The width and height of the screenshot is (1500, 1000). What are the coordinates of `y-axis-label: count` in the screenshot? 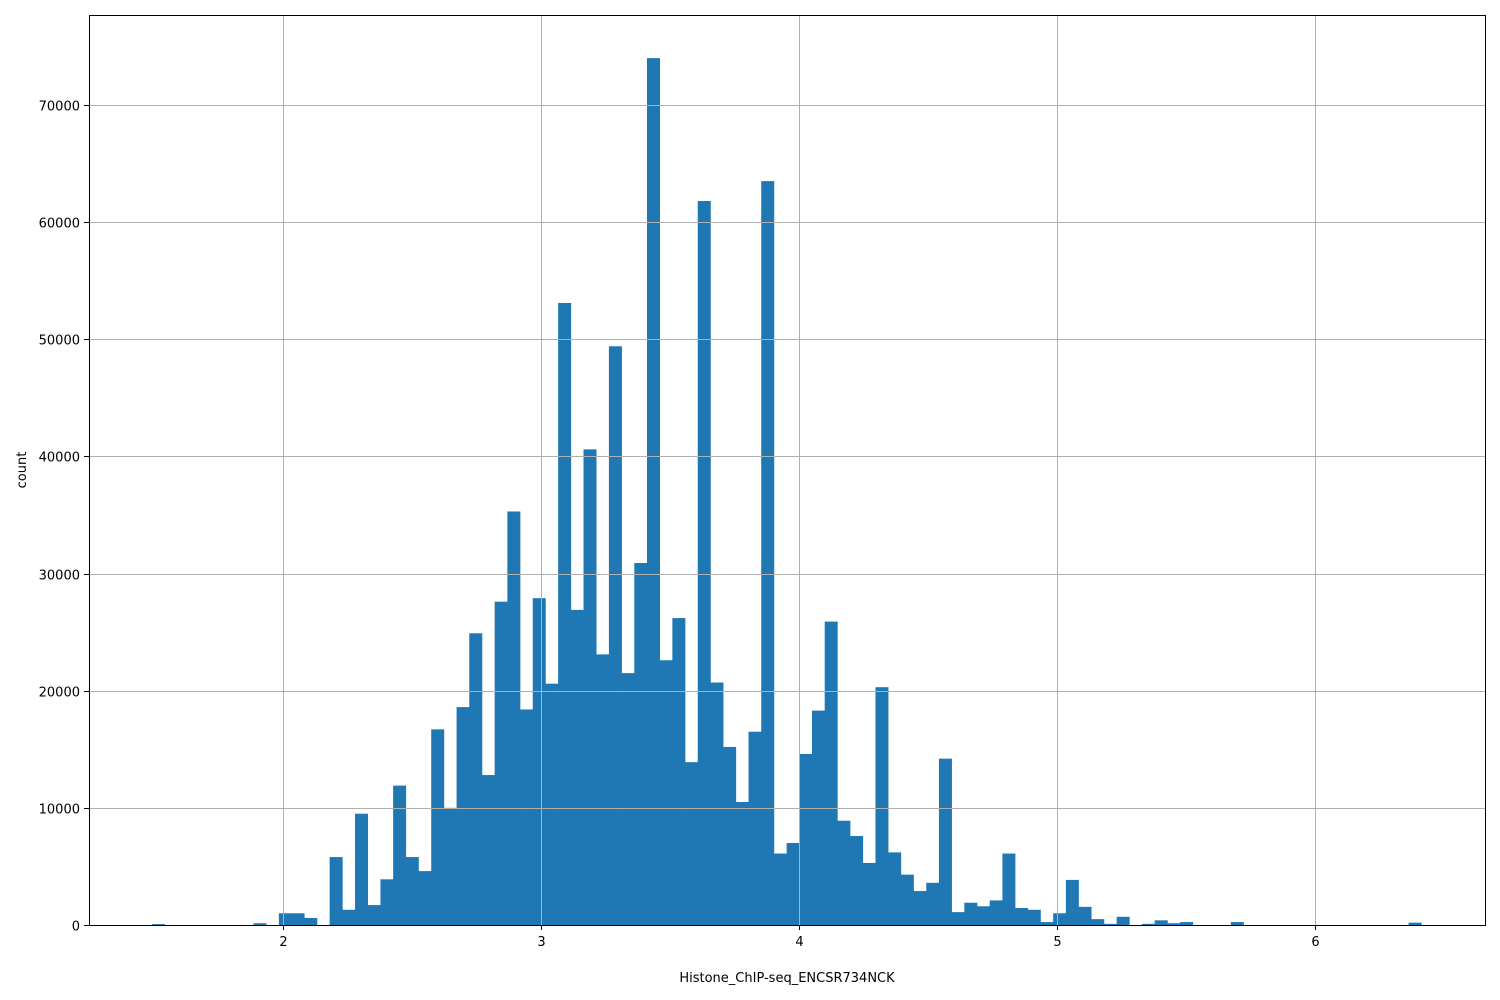 It's located at (22, 470).